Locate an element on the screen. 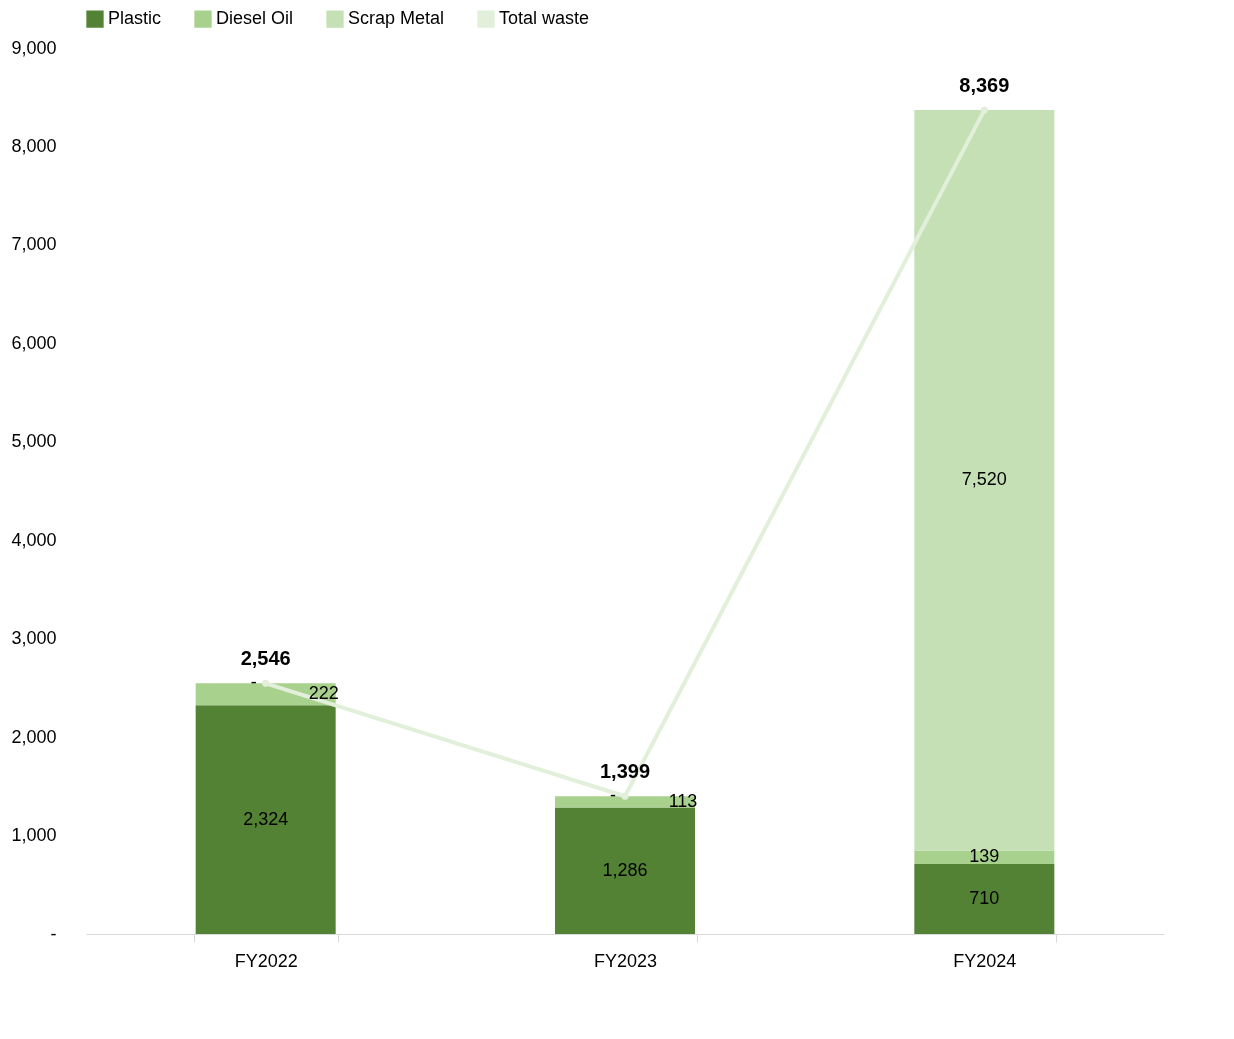  y-tick-label: 8,000 is located at coordinates (34, 145).